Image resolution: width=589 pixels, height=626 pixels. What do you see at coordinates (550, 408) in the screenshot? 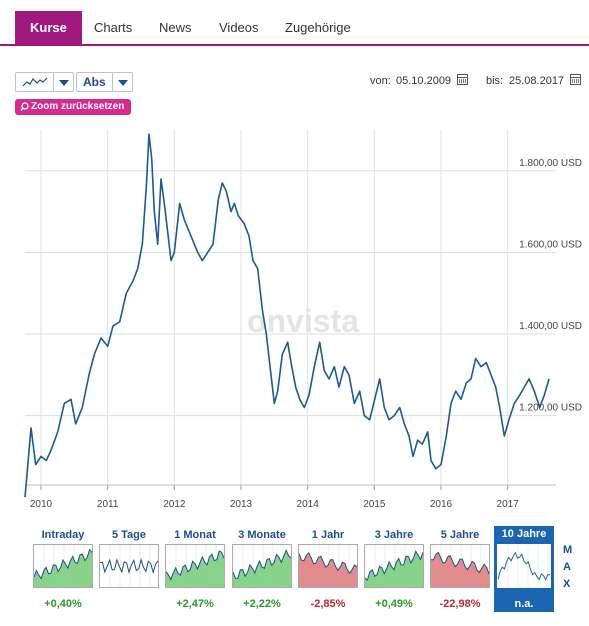
I see `y-tick-label: 1.200,00 USD` at bounding box center [550, 408].